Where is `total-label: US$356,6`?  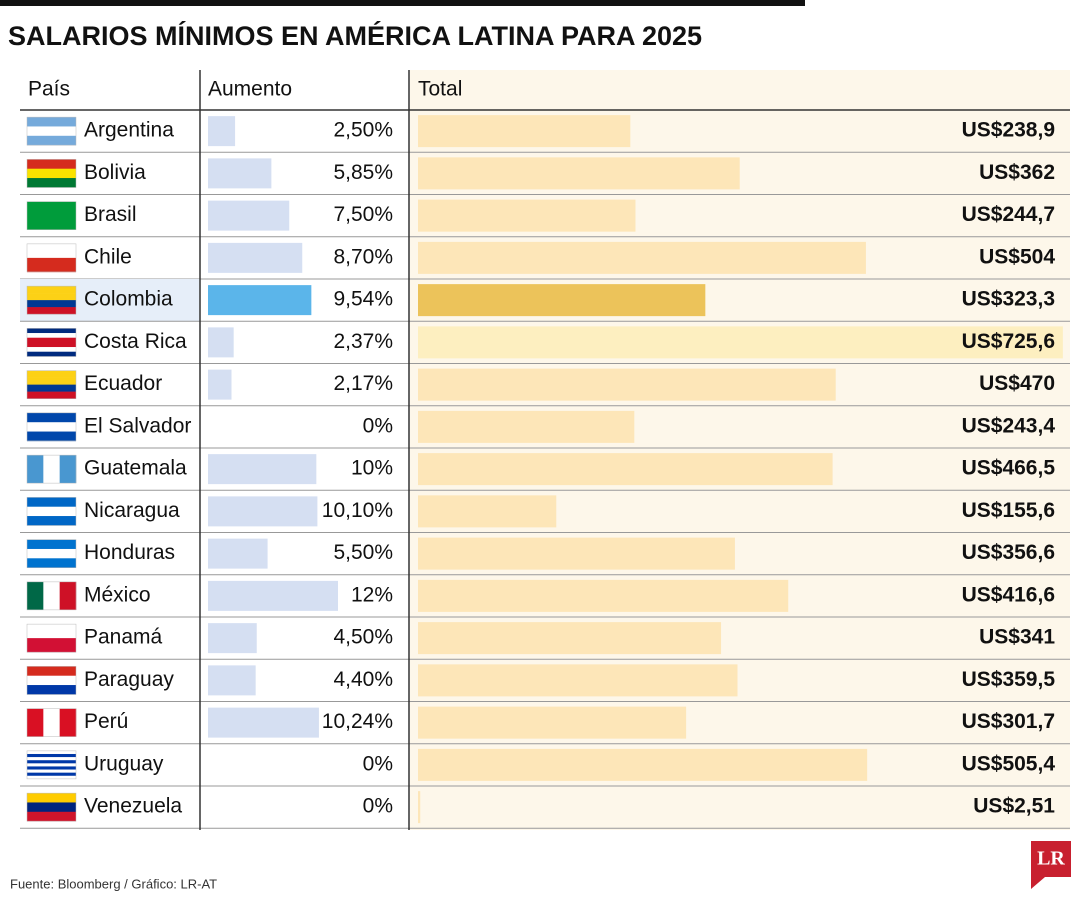 total-label: US$356,6 is located at coordinates (1008, 552).